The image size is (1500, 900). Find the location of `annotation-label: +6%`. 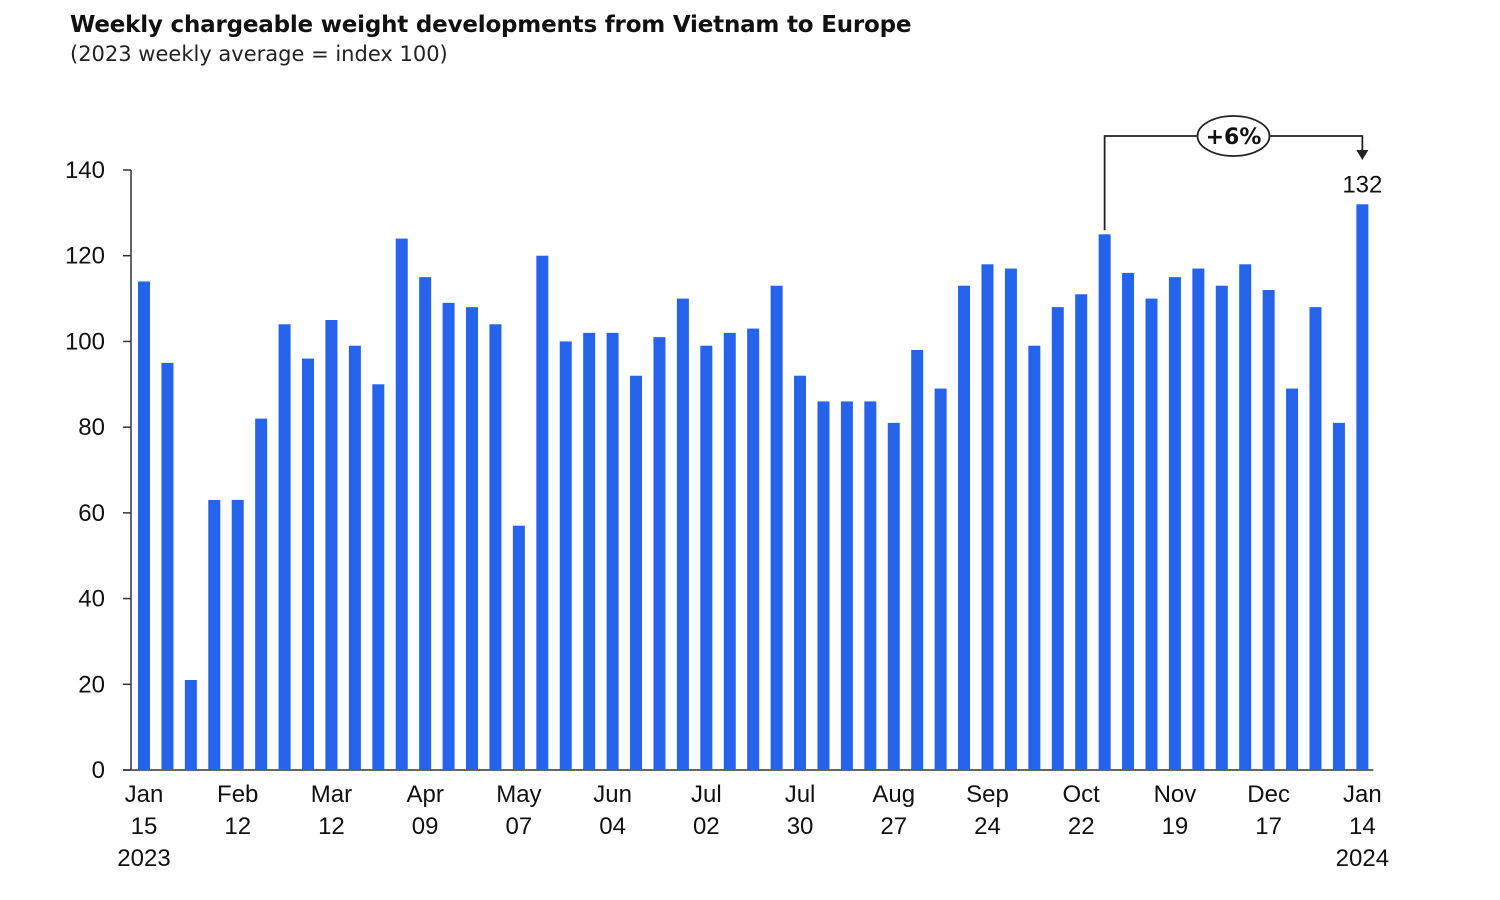

annotation-label: +6% is located at coordinates (1234, 137).